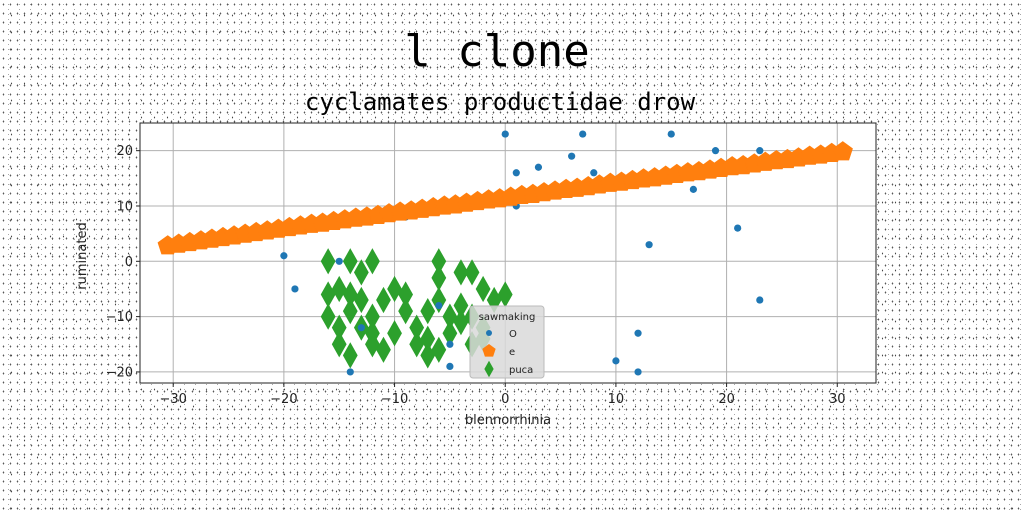  Describe the element at coordinates (837, 399) in the screenshot. I see `x-tick-label: 30` at that location.